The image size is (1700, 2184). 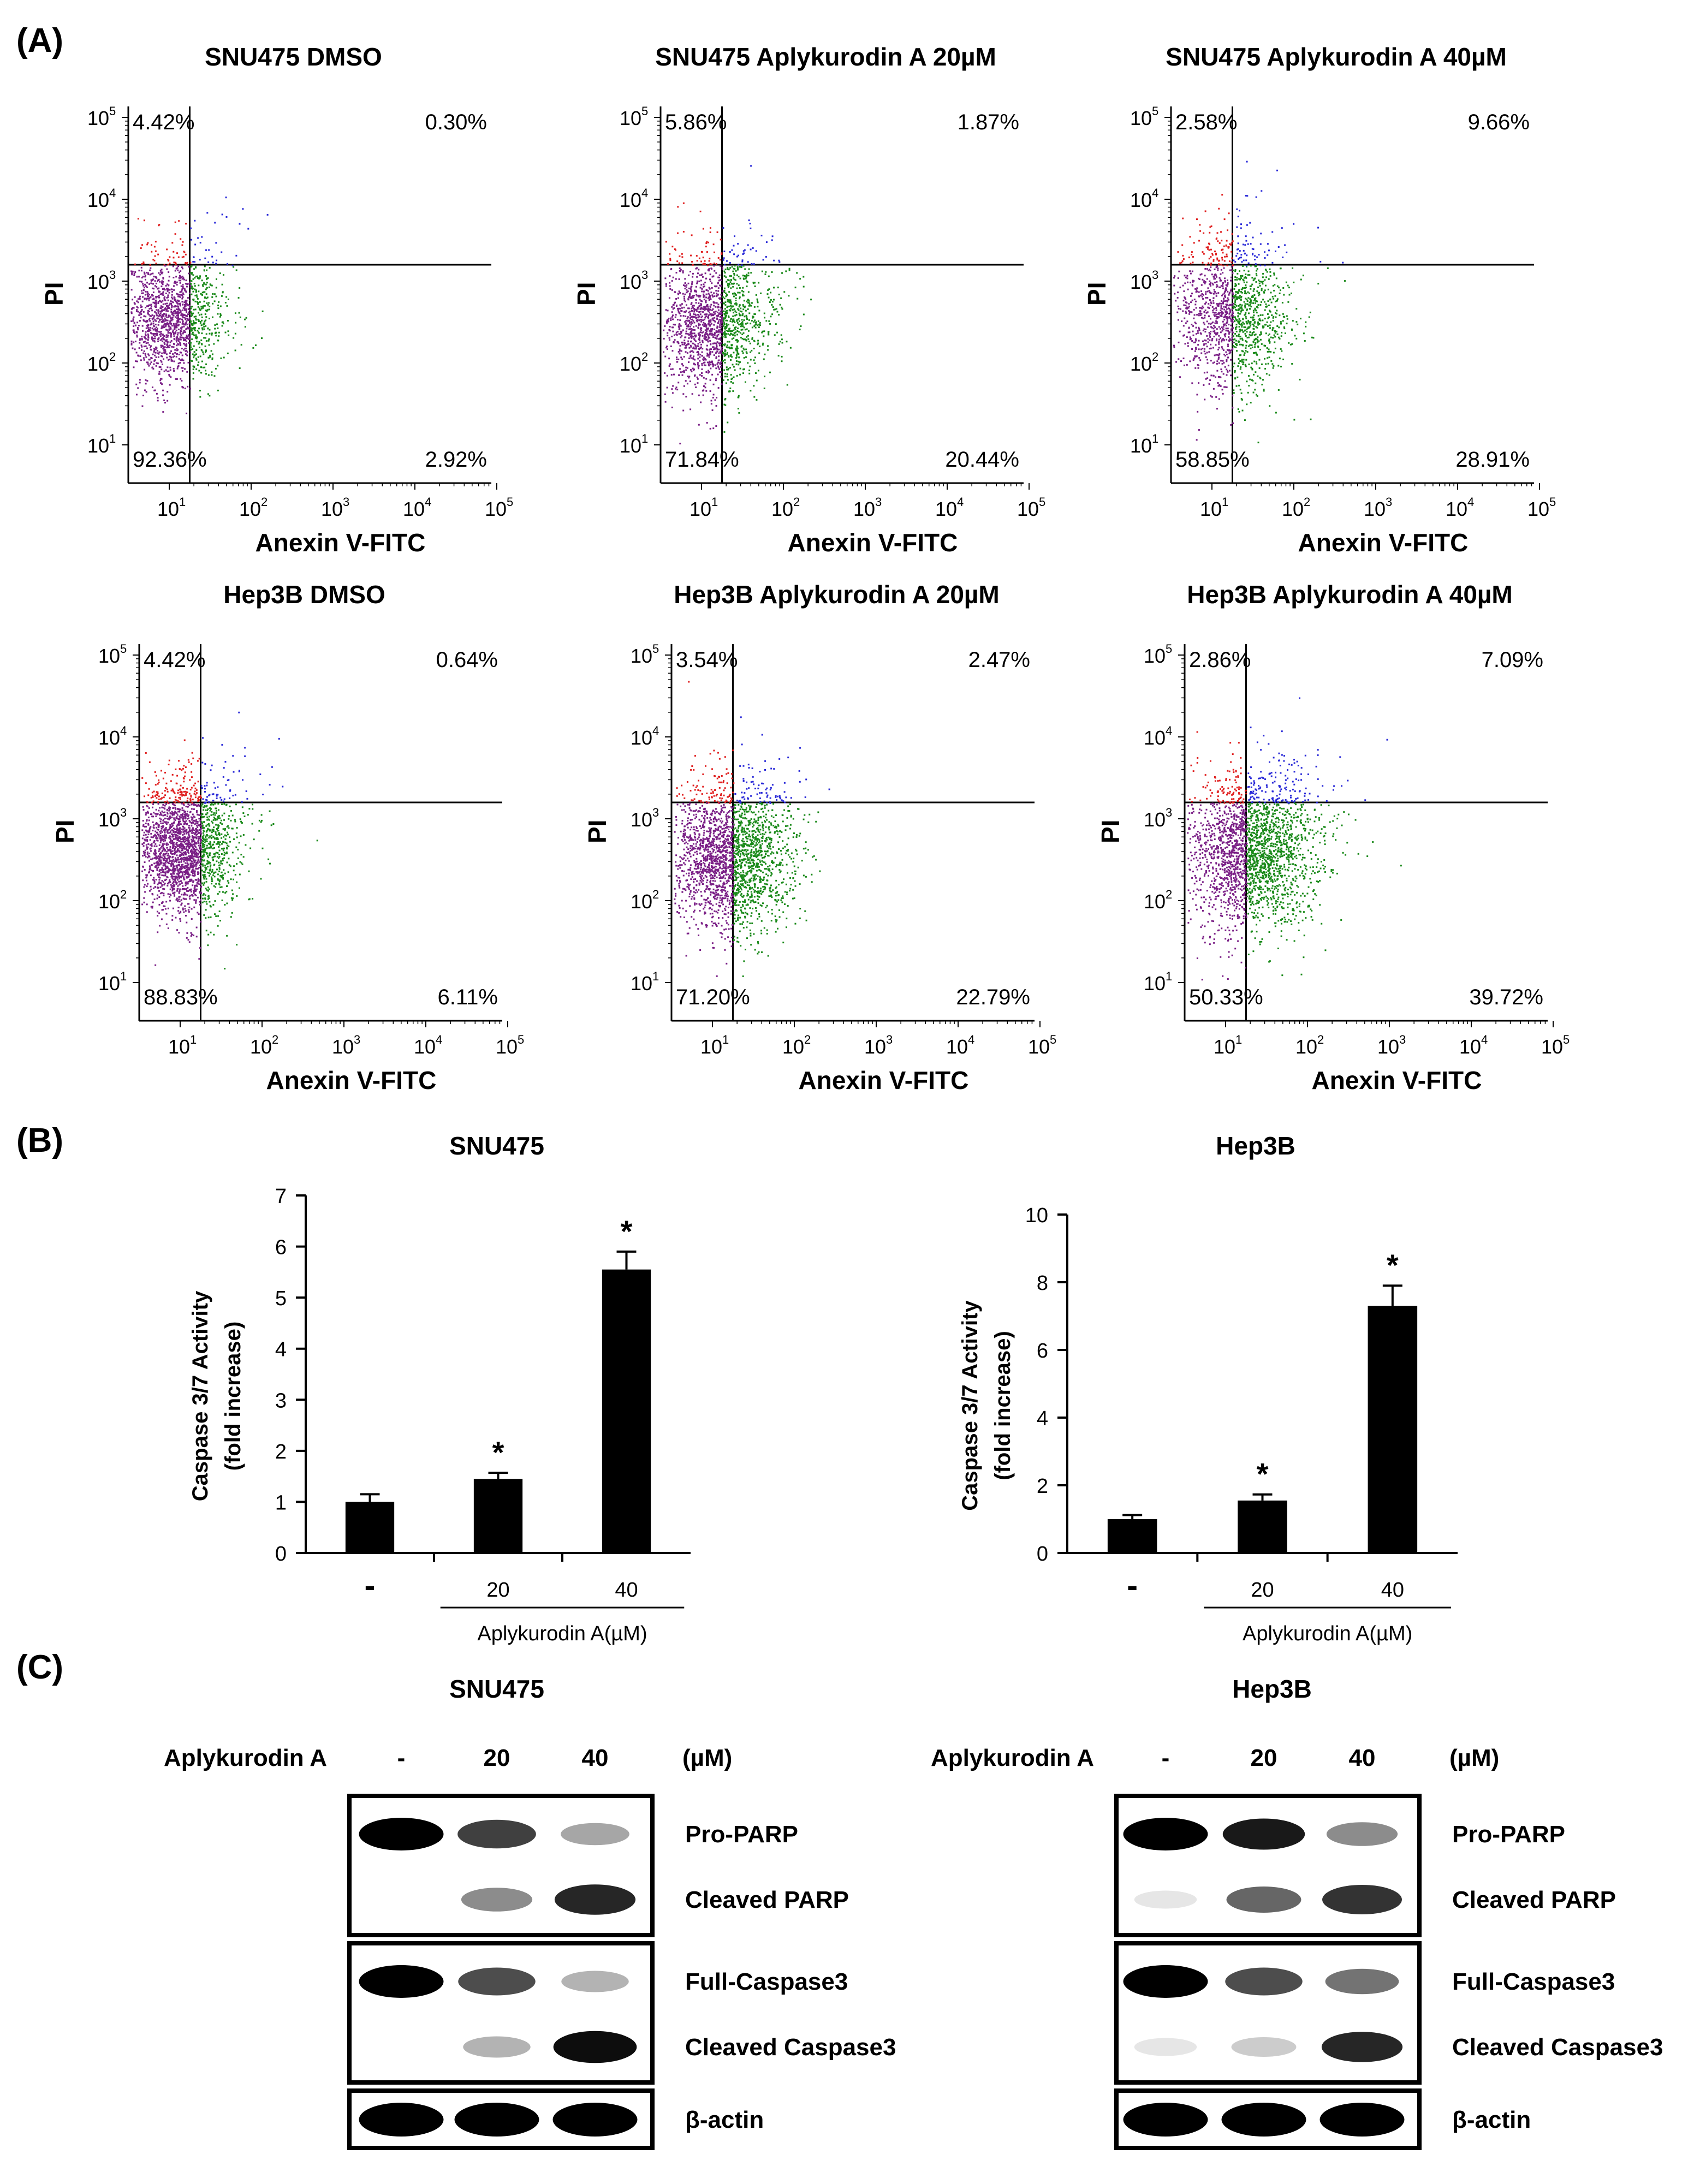 I want to click on y-tick-label-base: 10, so click(x=631, y=200).